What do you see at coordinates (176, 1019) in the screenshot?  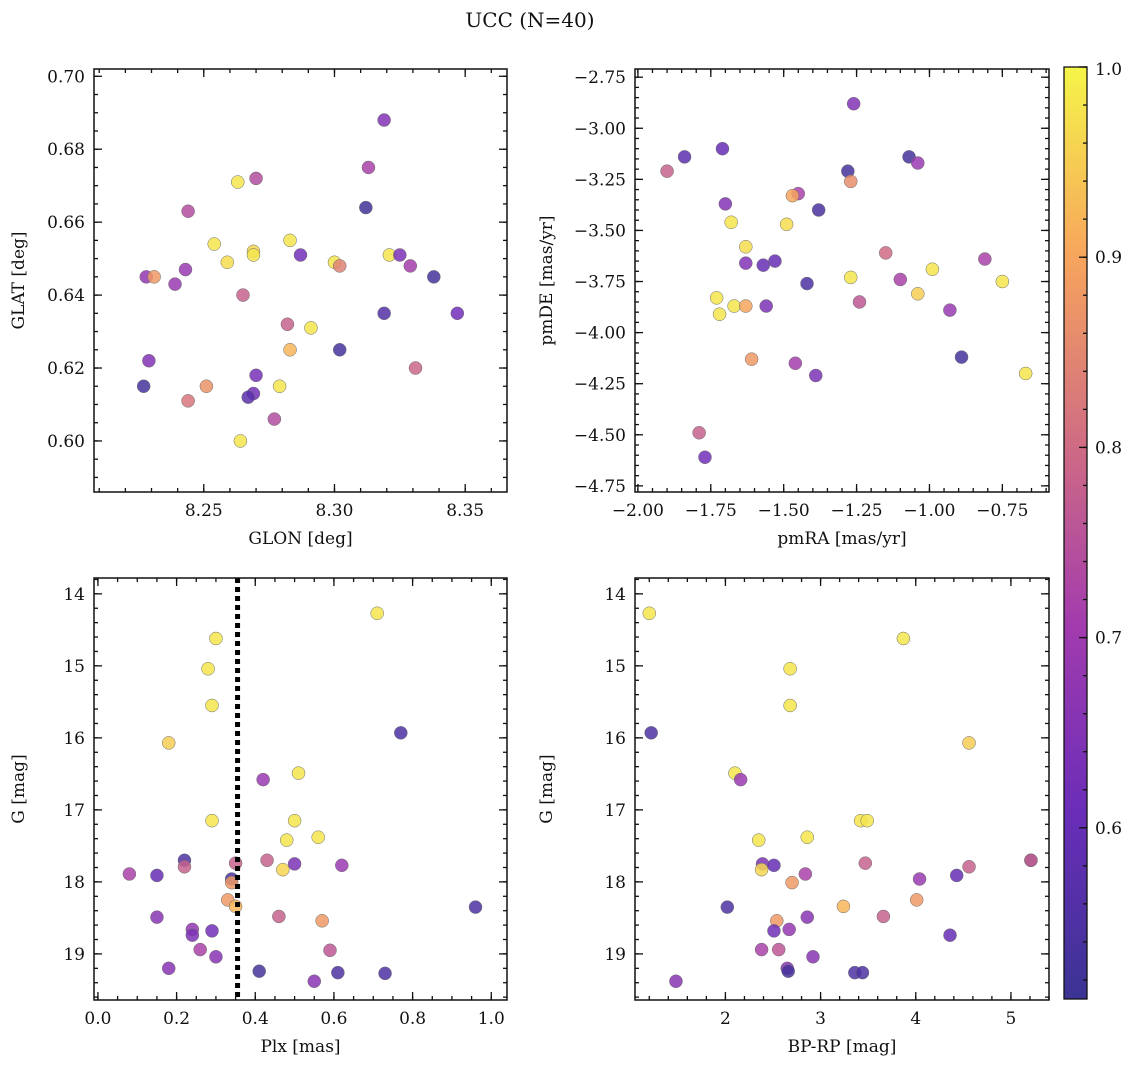 I see `x-tick-label: 0.2` at bounding box center [176, 1019].